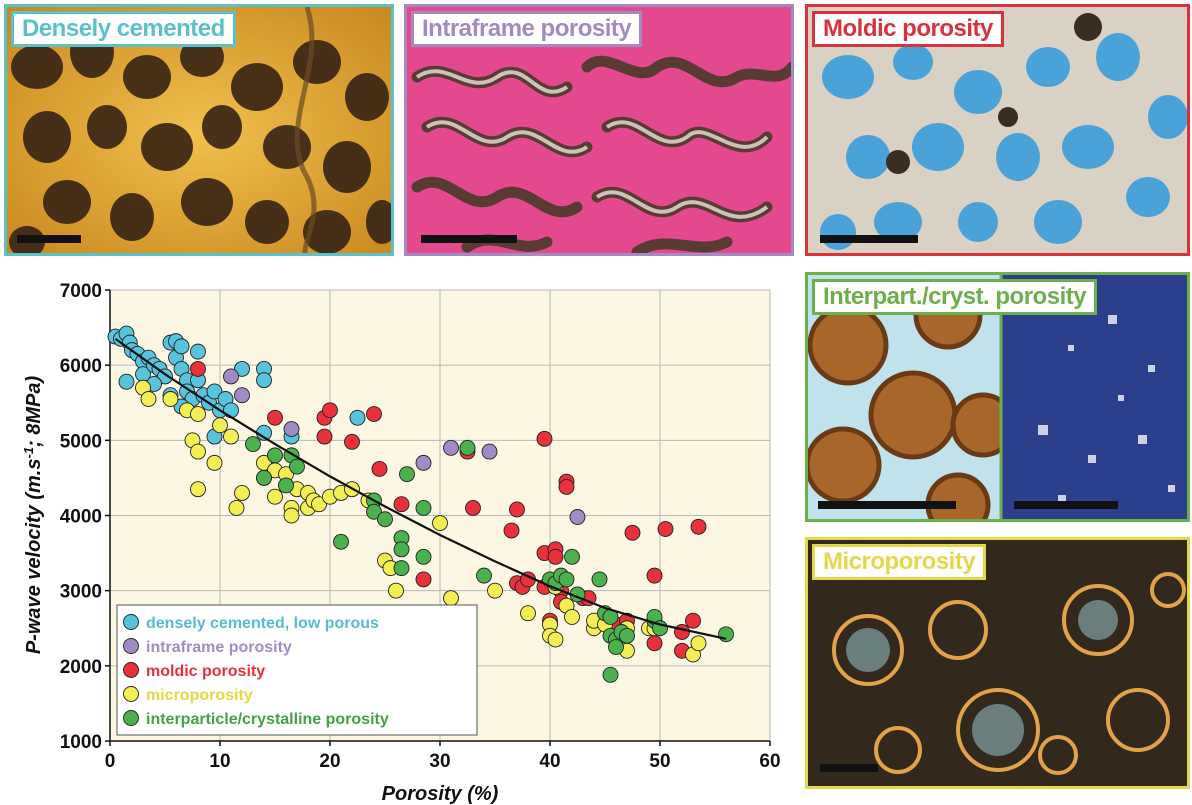 This screenshot has height=805, width=1192. What do you see at coordinates (81, 517) in the screenshot?
I see `y-tick-label: 4000` at bounding box center [81, 517].